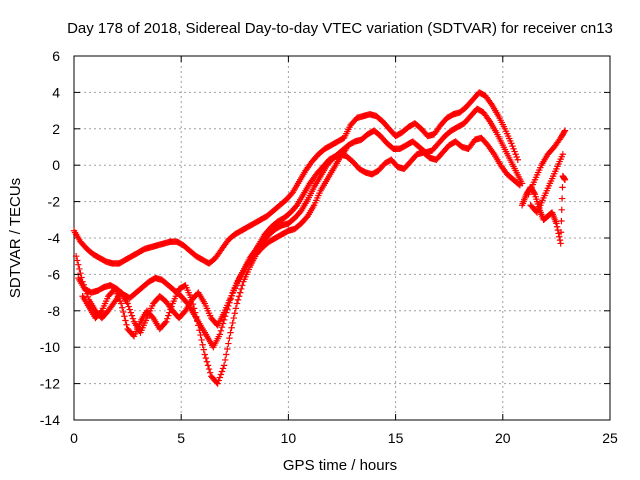 Image resolution: width=640 pixels, height=480 pixels. What do you see at coordinates (50, 347) in the screenshot?
I see `y-tick-label: -10` at bounding box center [50, 347].